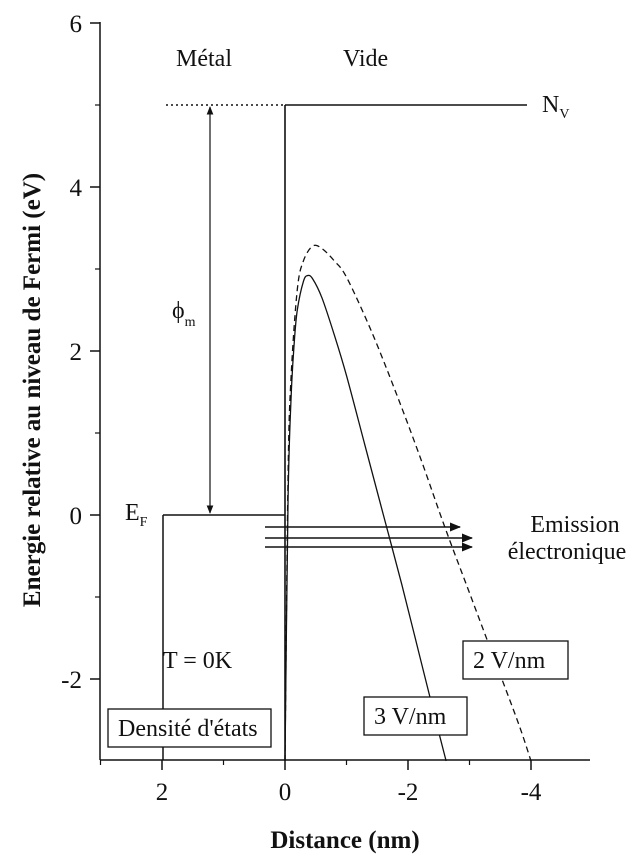 Image resolution: width=634 pixels, height=858 pixels. What do you see at coordinates (564, 114) in the screenshot?
I see `vacuum-level-subscript: V` at bounding box center [564, 114].